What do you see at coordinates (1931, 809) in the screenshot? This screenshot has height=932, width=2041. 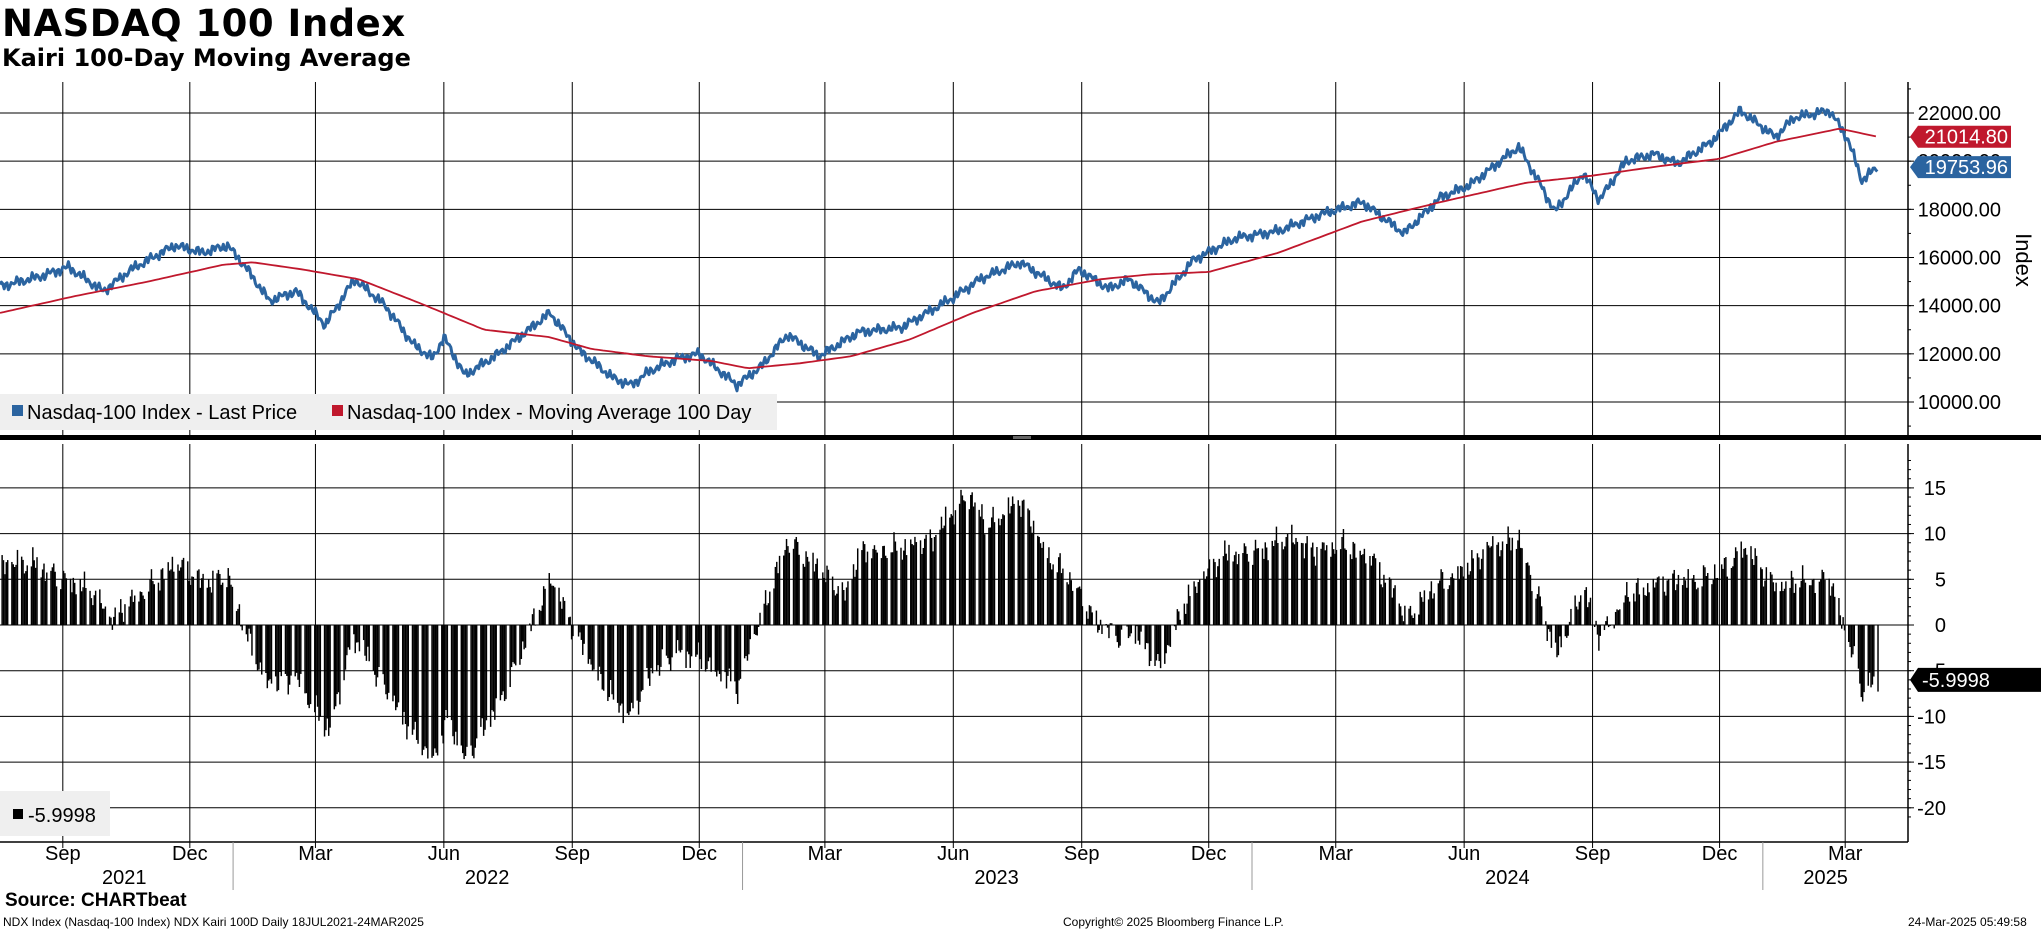 I see `tick-label-y-lower: -20` at bounding box center [1931, 809].